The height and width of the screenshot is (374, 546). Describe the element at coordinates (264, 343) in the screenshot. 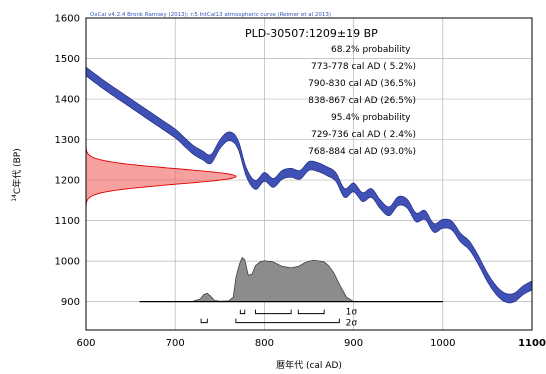

I see `x-tick-label: 800` at that location.